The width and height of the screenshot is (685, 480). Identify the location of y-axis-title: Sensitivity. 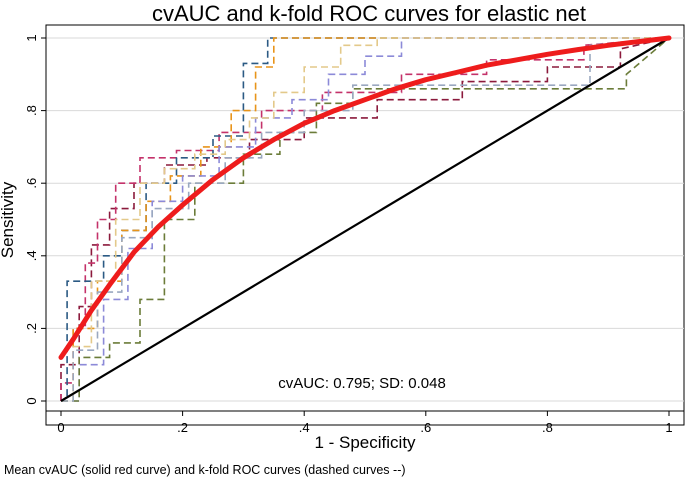
(8, 219).